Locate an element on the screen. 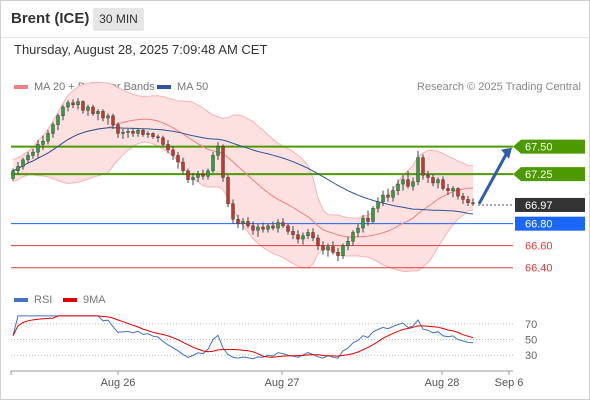 Image resolution: width=590 pixels, height=400 pixels. price-tag-67.25 is located at coordinates (549, 174).